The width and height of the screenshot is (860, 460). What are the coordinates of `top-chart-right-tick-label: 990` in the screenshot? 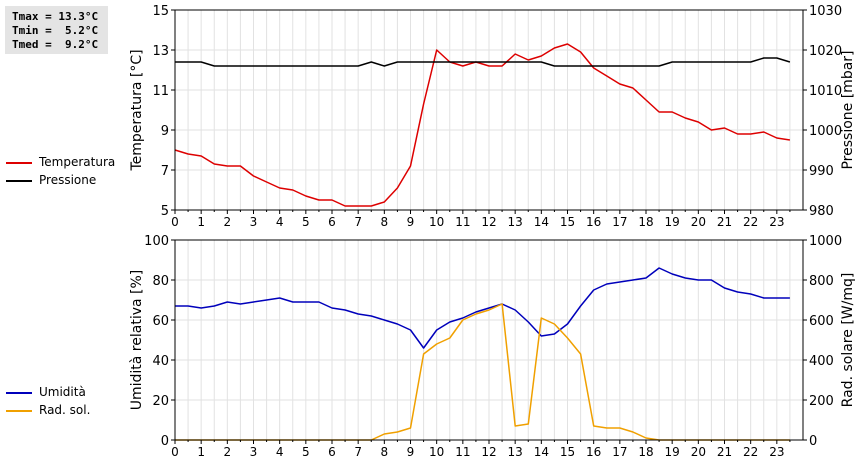 It's located at (821, 171).